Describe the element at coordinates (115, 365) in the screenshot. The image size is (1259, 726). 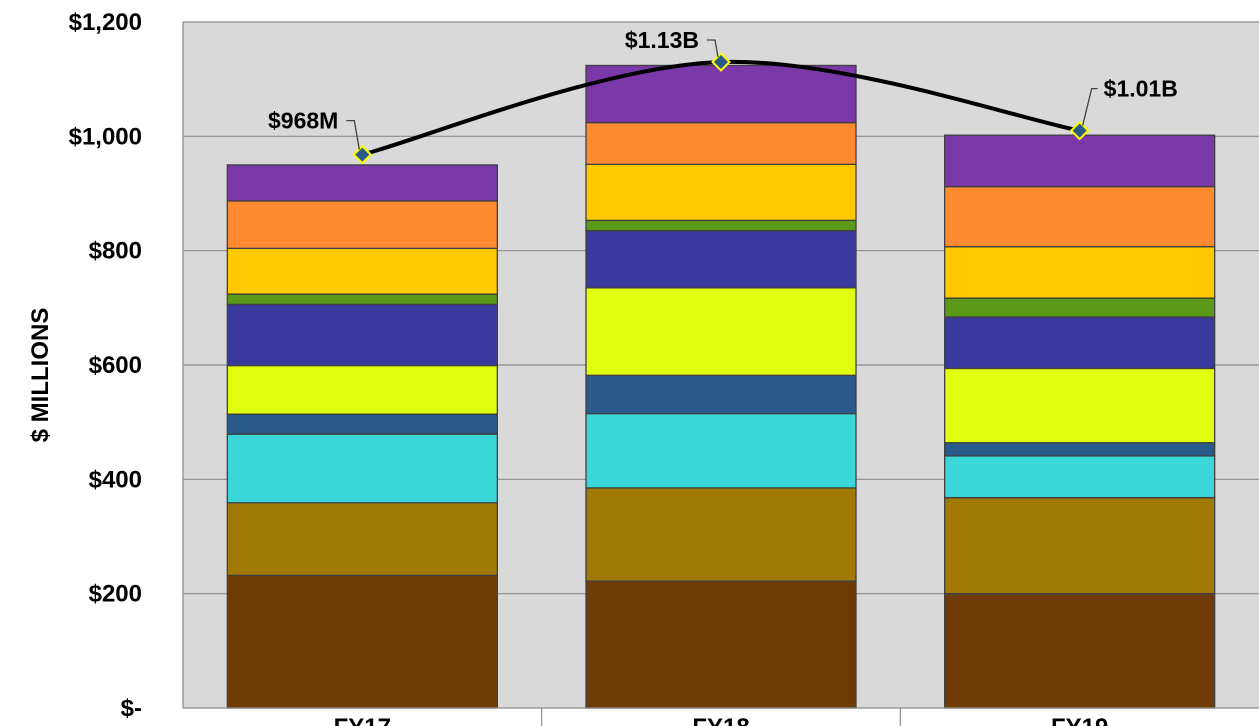
I see `y-tick-label: $600` at that location.